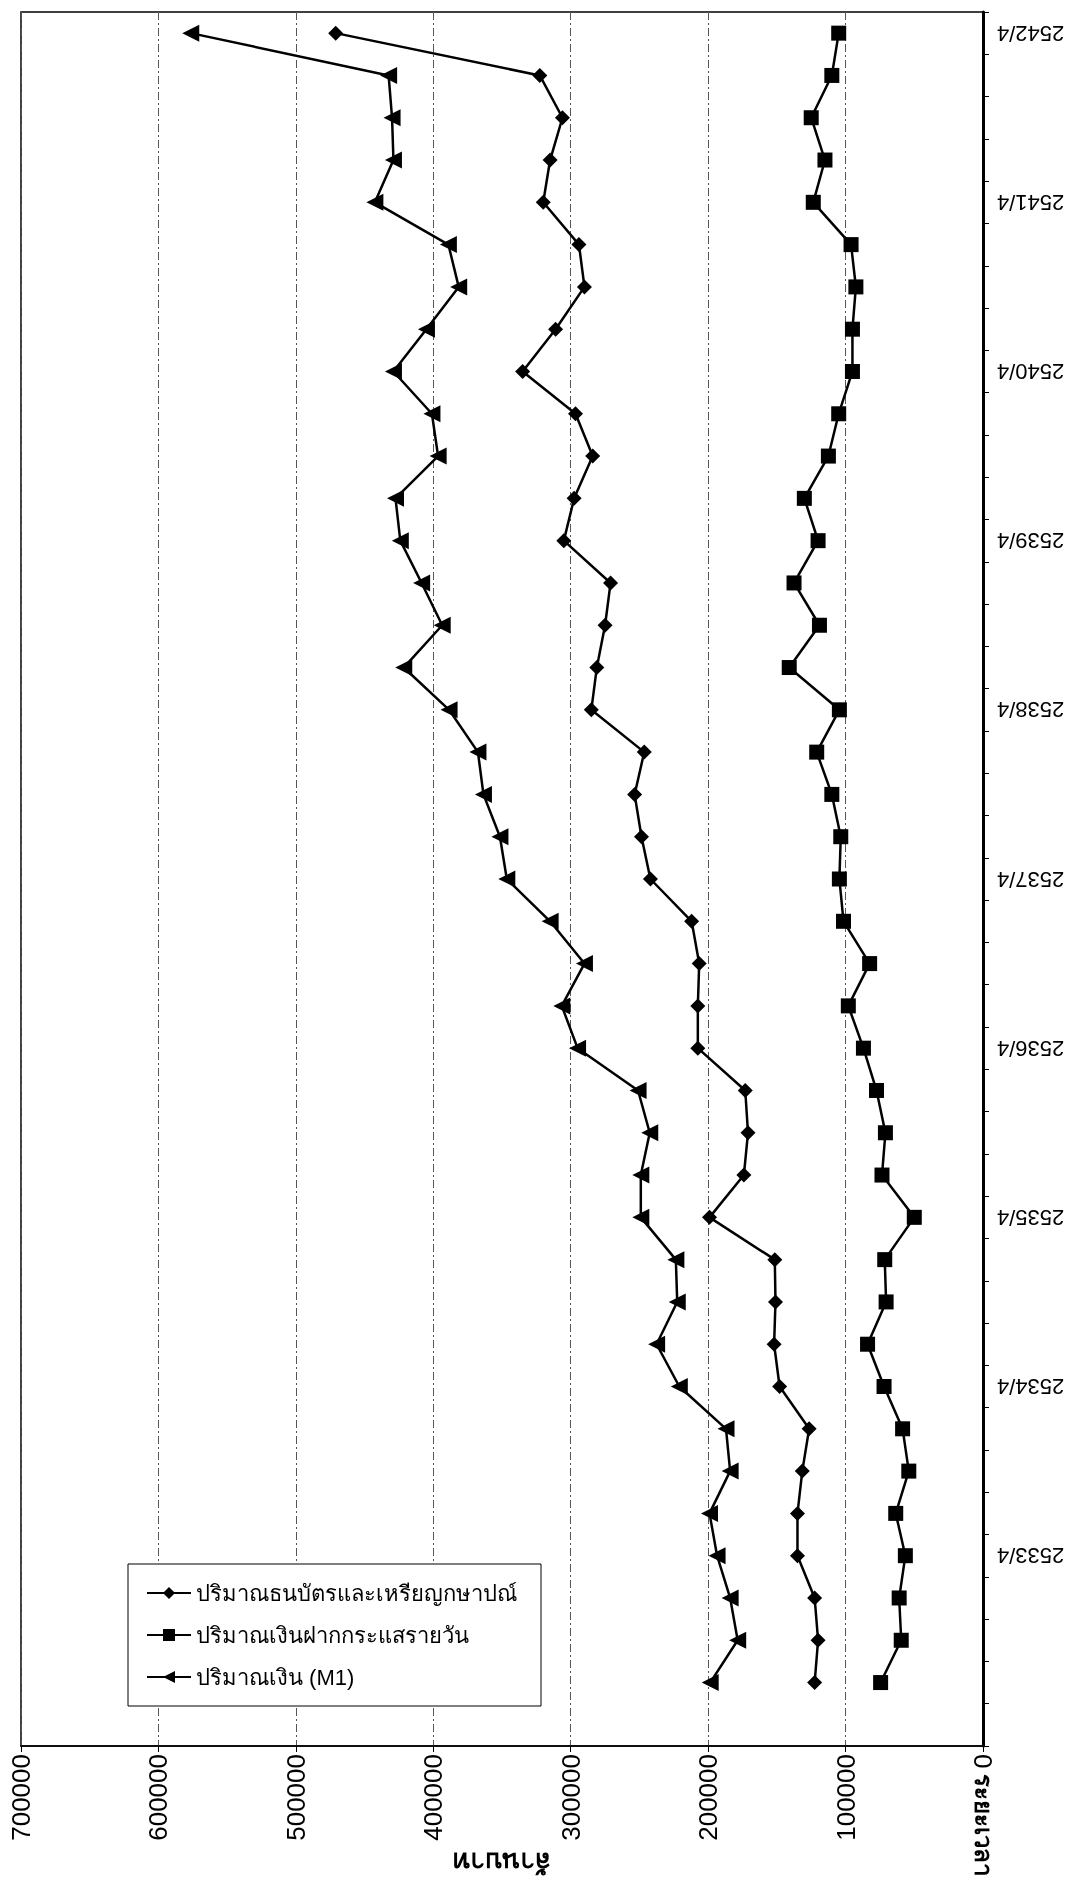 The image size is (1078, 1899). Describe the element at coordinates (275, 1677) in the screenshot. I see `legend-label: ปริมาณเงิน (M1)` at that location.